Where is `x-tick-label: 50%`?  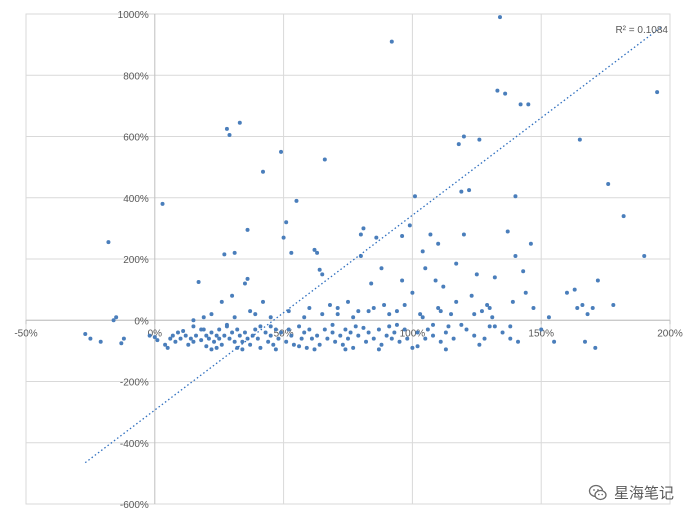
x-tick-label: 50% is located at coordinates (284, 333).